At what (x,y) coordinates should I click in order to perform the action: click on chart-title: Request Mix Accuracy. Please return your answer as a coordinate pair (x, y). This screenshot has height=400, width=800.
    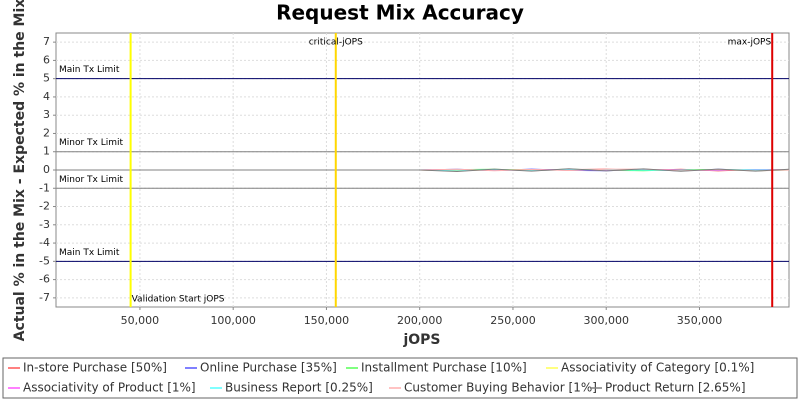
    Looking at the image, I should click on (400, 13).